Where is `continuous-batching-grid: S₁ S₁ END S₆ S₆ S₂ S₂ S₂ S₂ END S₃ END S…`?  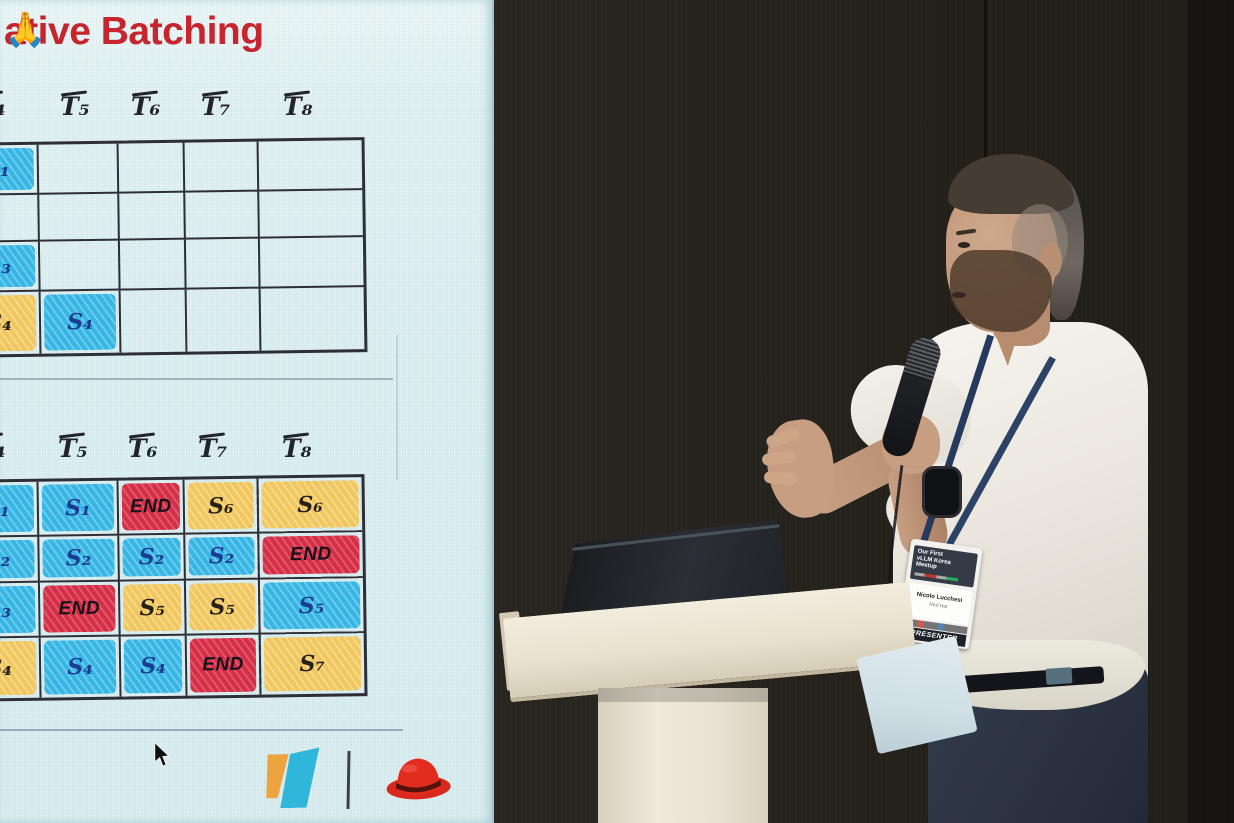 continuous-batching-grid: S₁ S₁ END S₆ S₆ S₂ S₂ S₂ S₂ END S₃ END S… is located at coordinates (184, 588).